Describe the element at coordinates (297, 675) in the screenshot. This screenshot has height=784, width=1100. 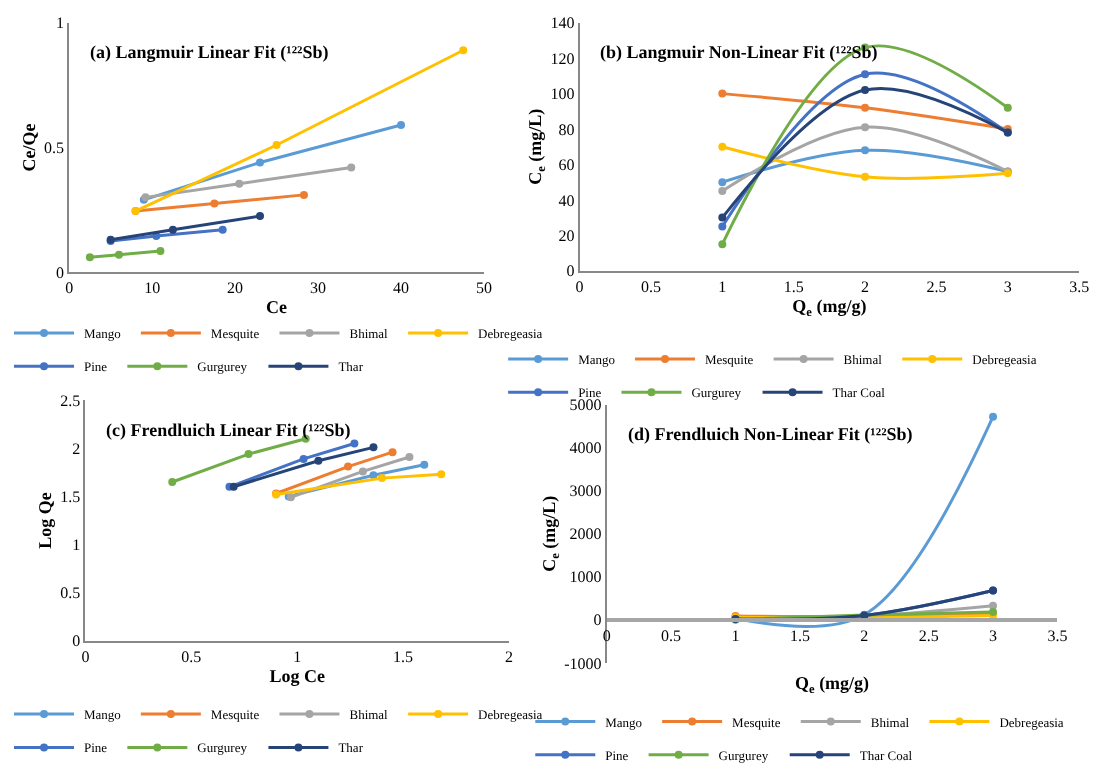
I see `x-axis-title: Log Ce` at that location.